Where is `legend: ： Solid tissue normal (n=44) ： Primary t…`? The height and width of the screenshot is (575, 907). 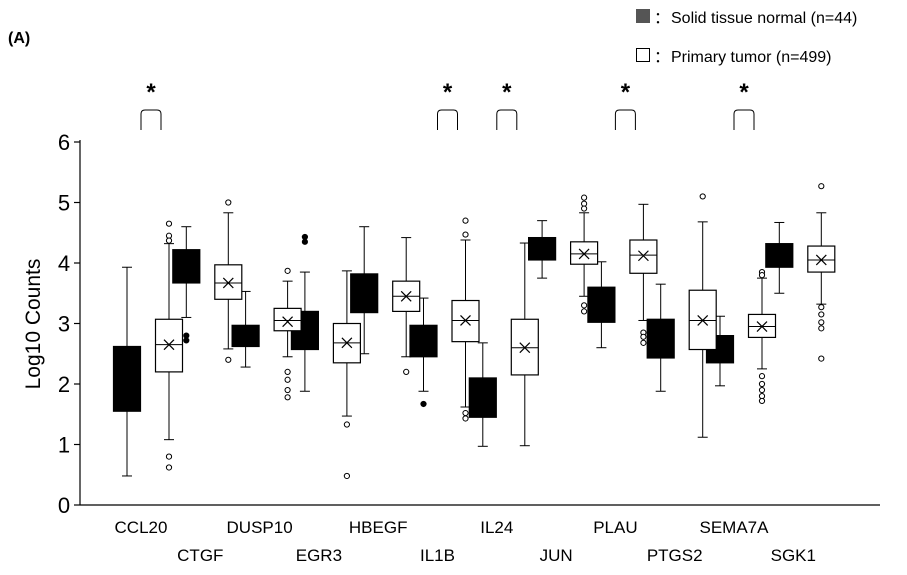
legend: ： Solid tissue normal (n=44) ： Primary t… is located at coordinates (746, 37).